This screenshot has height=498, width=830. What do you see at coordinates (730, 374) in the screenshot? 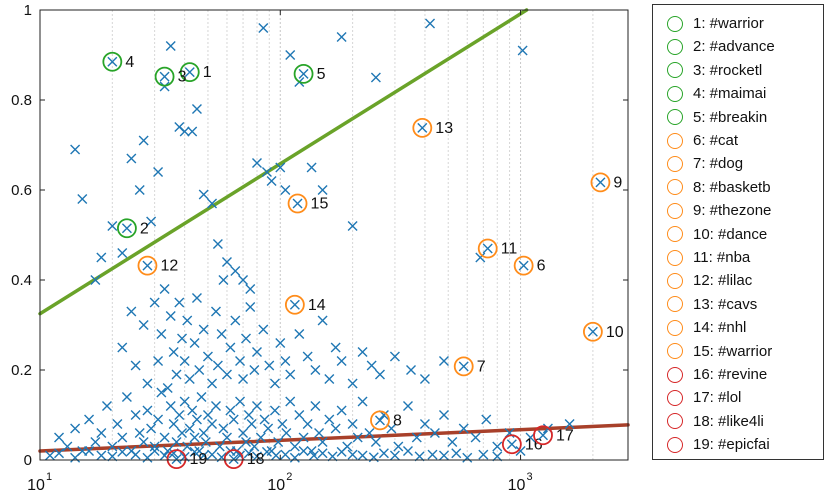
I see `legend-label: 16: #revine` at bounding box center [730, 374].